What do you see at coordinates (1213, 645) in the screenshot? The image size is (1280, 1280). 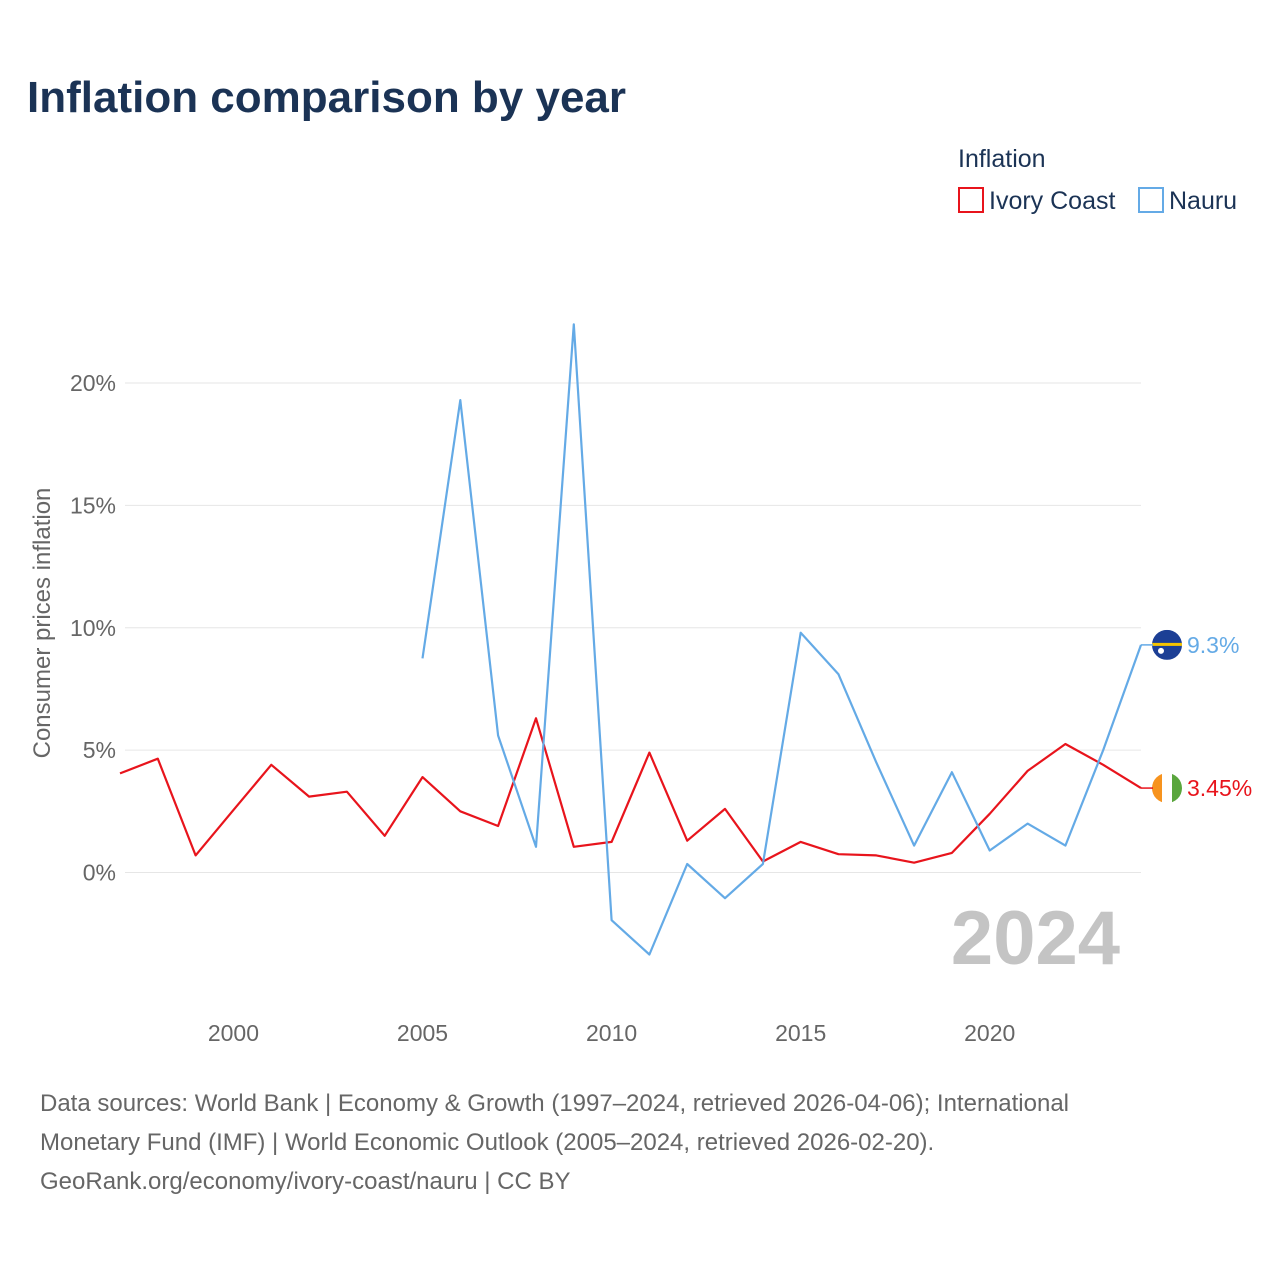 I see `end-value-label-nauru: 9.3%` at bounding box center [1213, 645].